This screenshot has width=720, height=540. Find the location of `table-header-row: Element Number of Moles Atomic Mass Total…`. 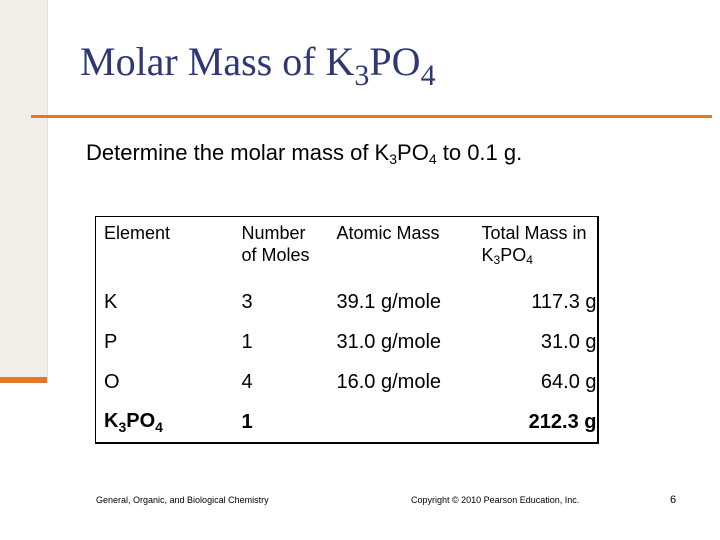

table-header-row: Element Number of Moles Atomic Mass Total… is located at coordinates (347, 250).